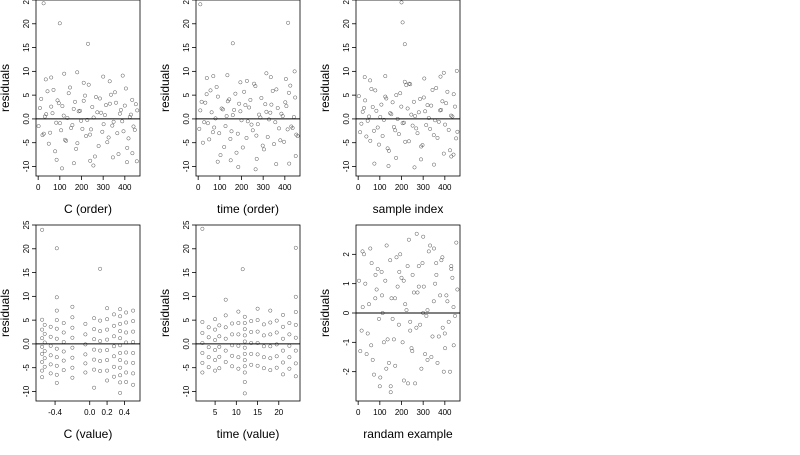  Describe the element at coordinates (108, 412) in the screenshot. I see `x-tick-label: 0.2` at that location.